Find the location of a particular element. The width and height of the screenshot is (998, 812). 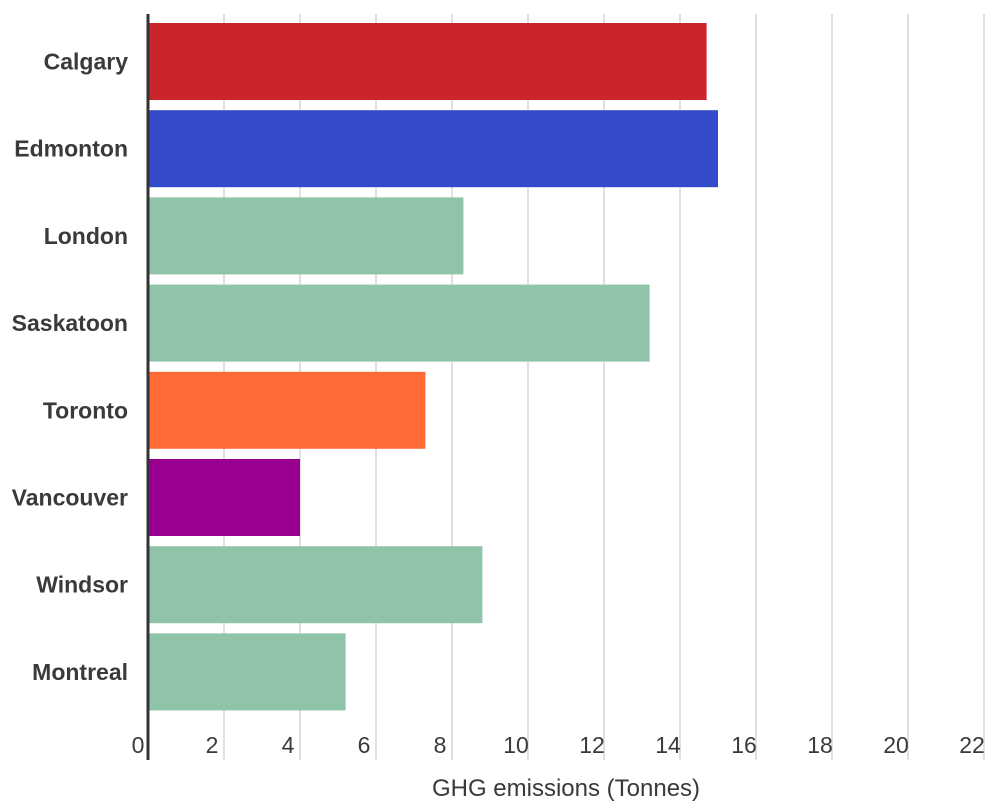

bar-calgary is located at coordinates (427, 61).